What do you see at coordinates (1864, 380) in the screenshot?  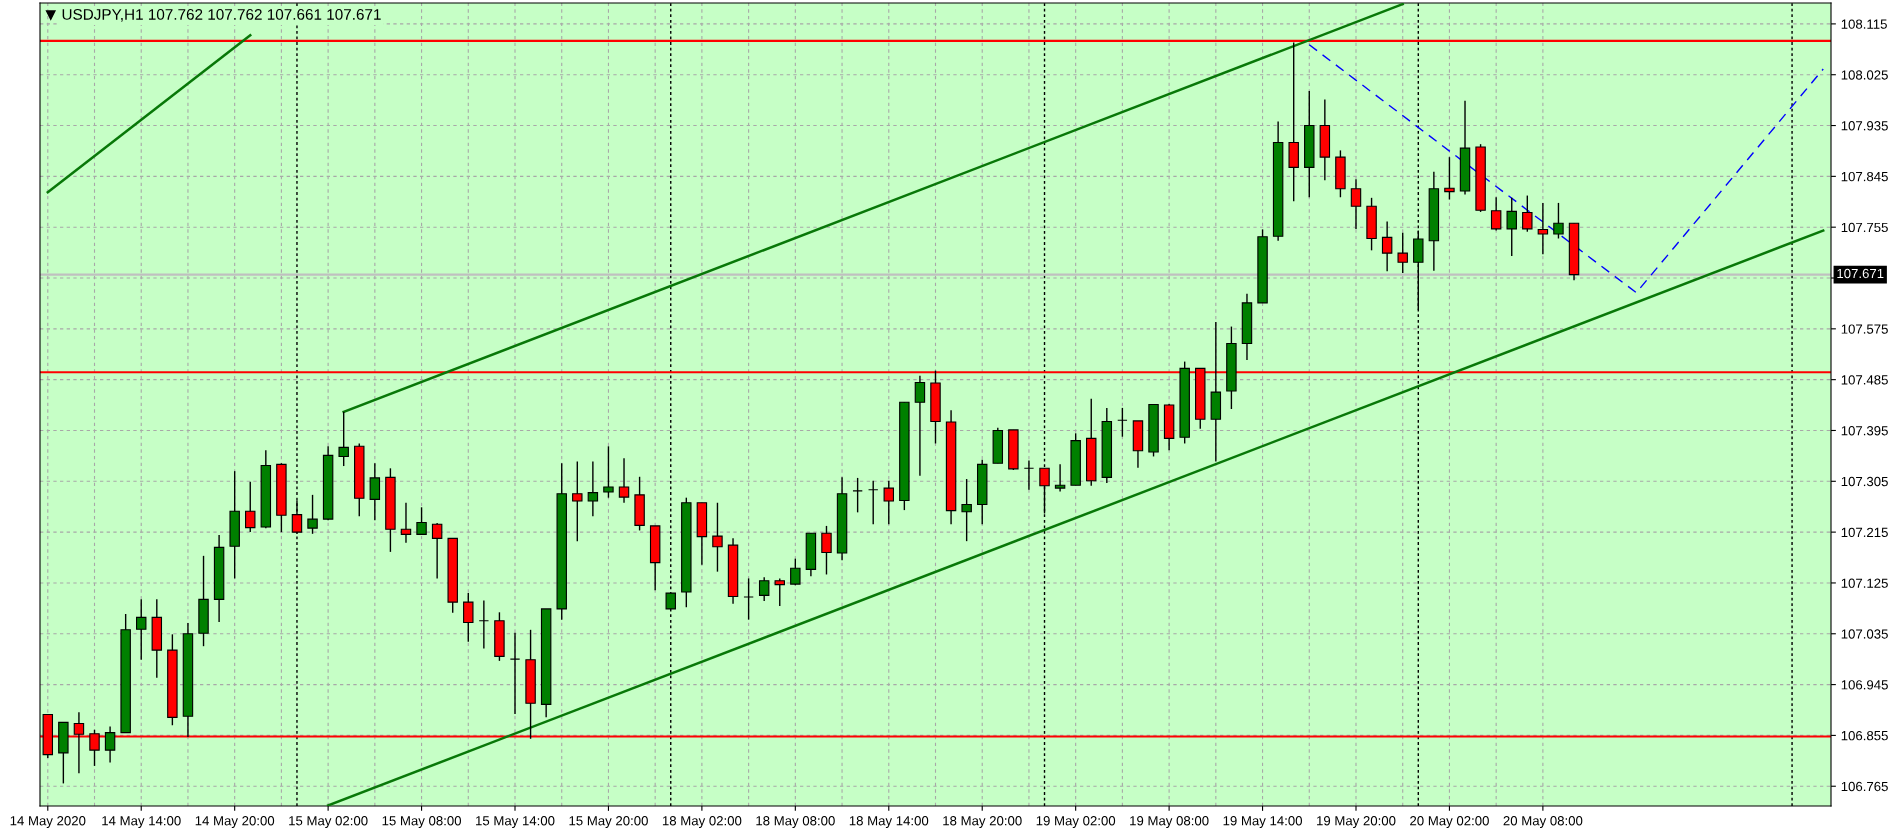 I see `y-tick-label: 107.485` at bounding box center [1864, 380].